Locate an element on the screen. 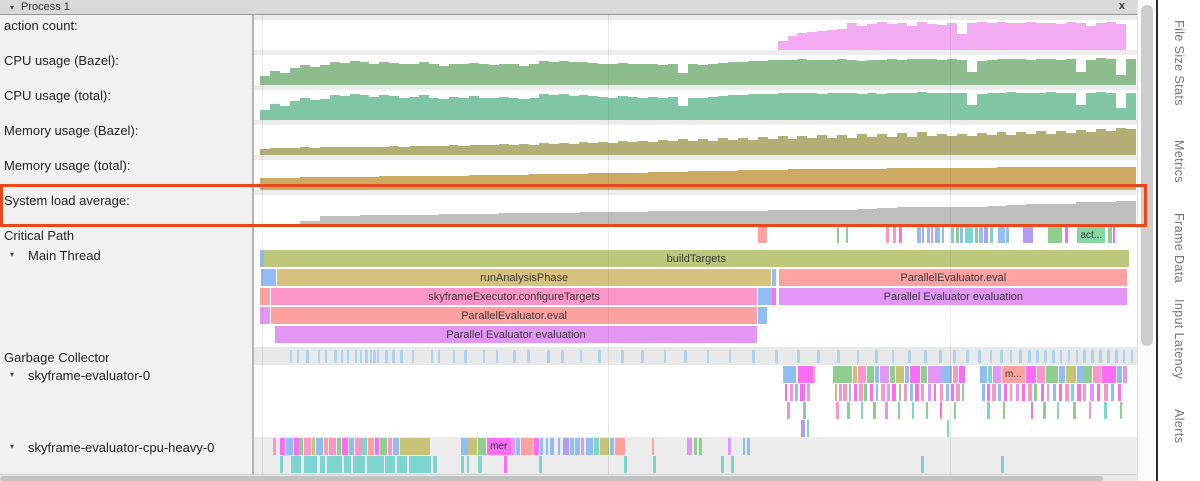 Image resolution: width=1200 pixels, height=481 pixels. sys-load-strip is located at coordinates (695, 210).